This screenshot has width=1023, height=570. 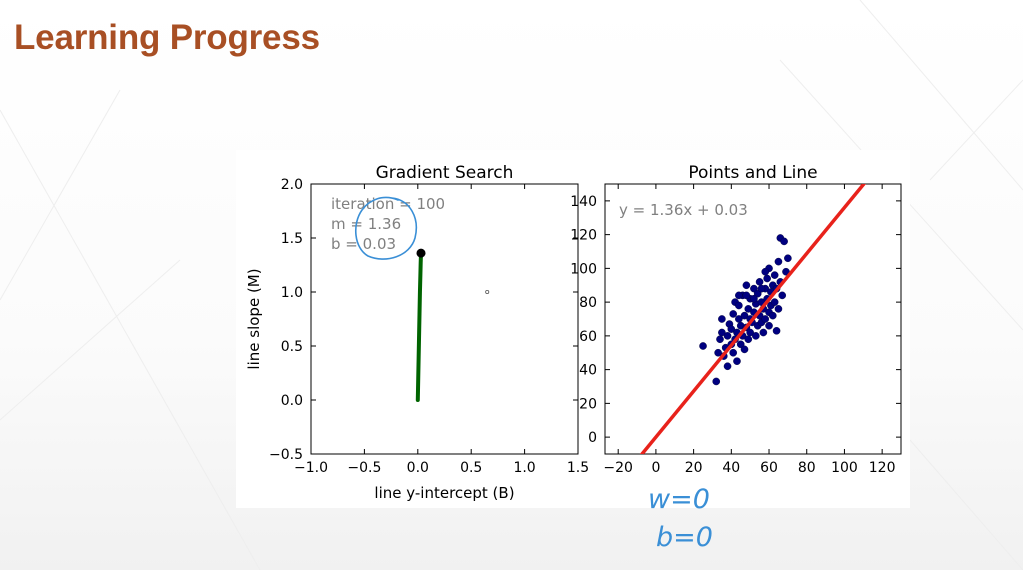 What do you see at coordinates (731, 468) in the screenshot?
I see `points-line-xtick-label: 40` at bounding box center [731, 468].